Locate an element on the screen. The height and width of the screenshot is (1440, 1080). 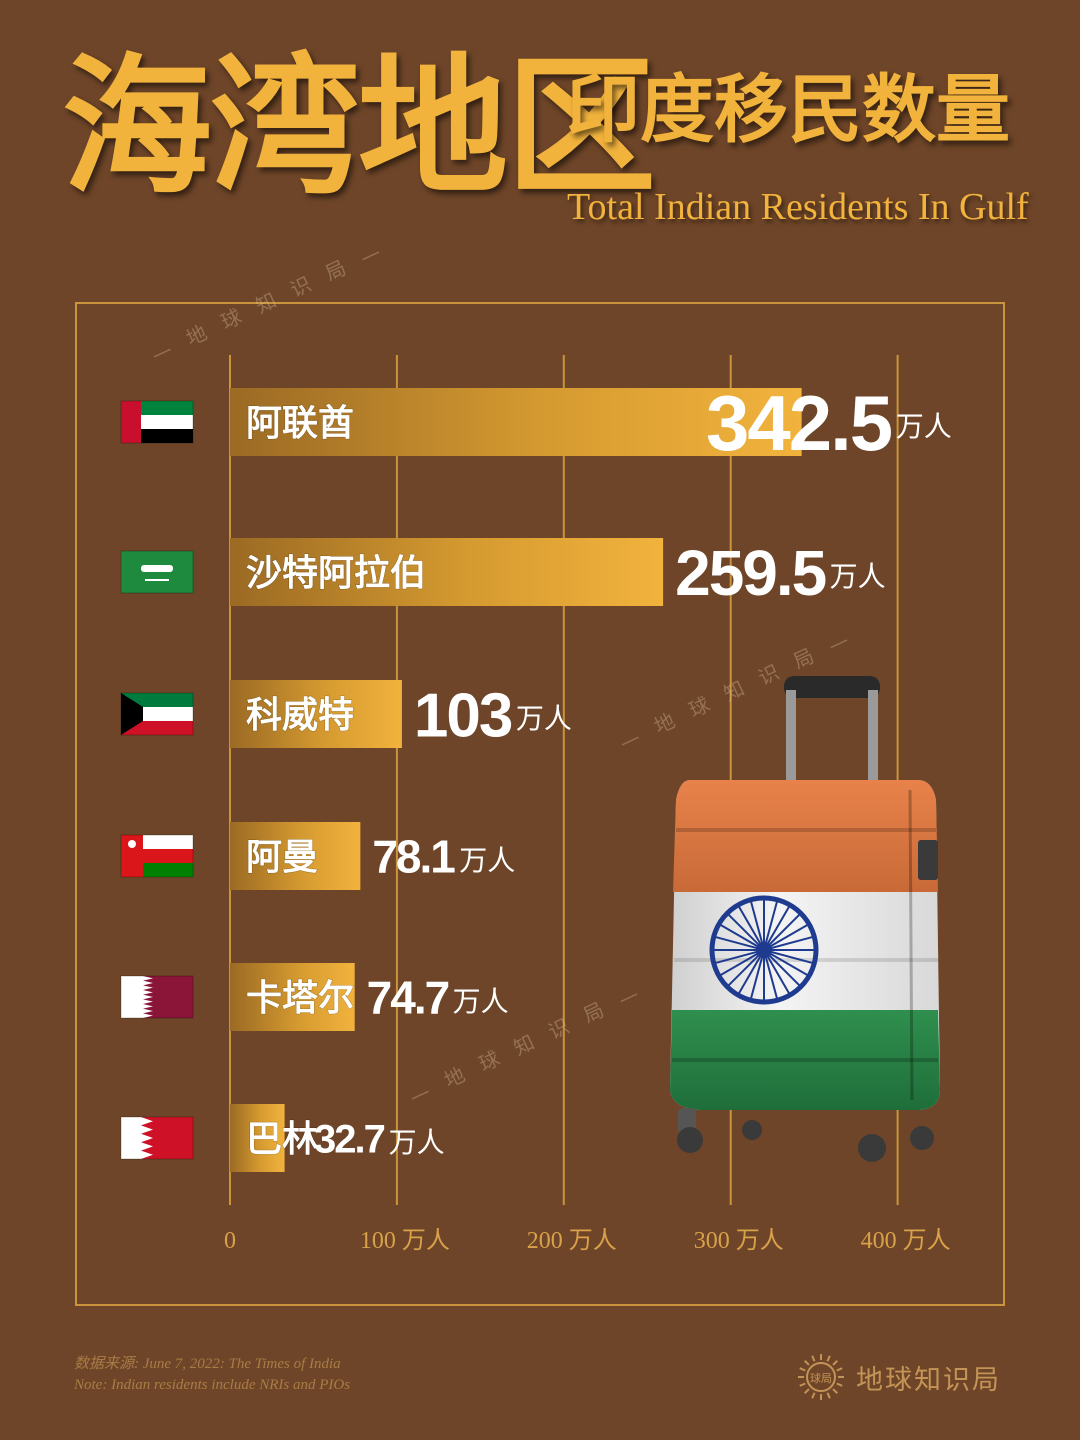
ashoka-chakra-icon is located at coordinates (764, 950).